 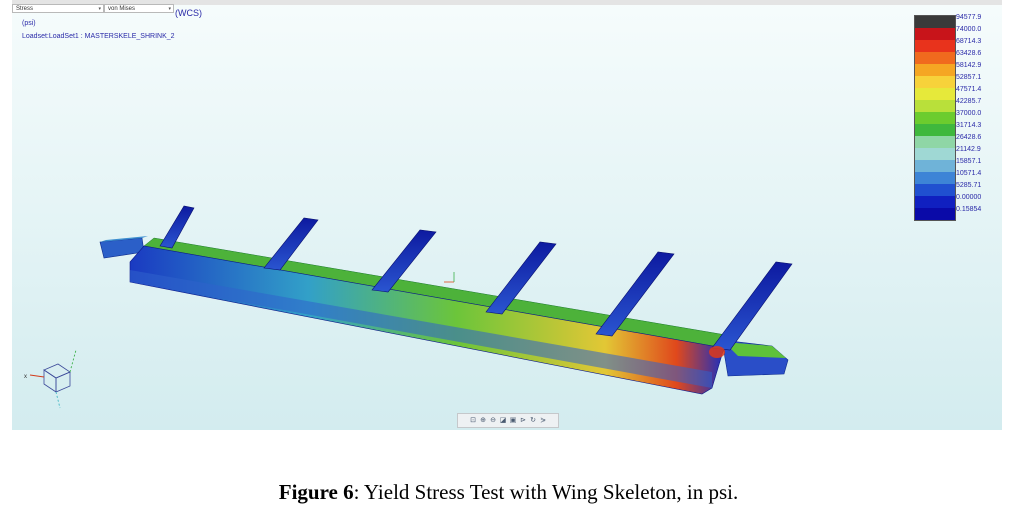 What do you see at coordinates (25, 377) in the screenshot?
I see `triad-x-label: x` at bounding box center [25, 377].